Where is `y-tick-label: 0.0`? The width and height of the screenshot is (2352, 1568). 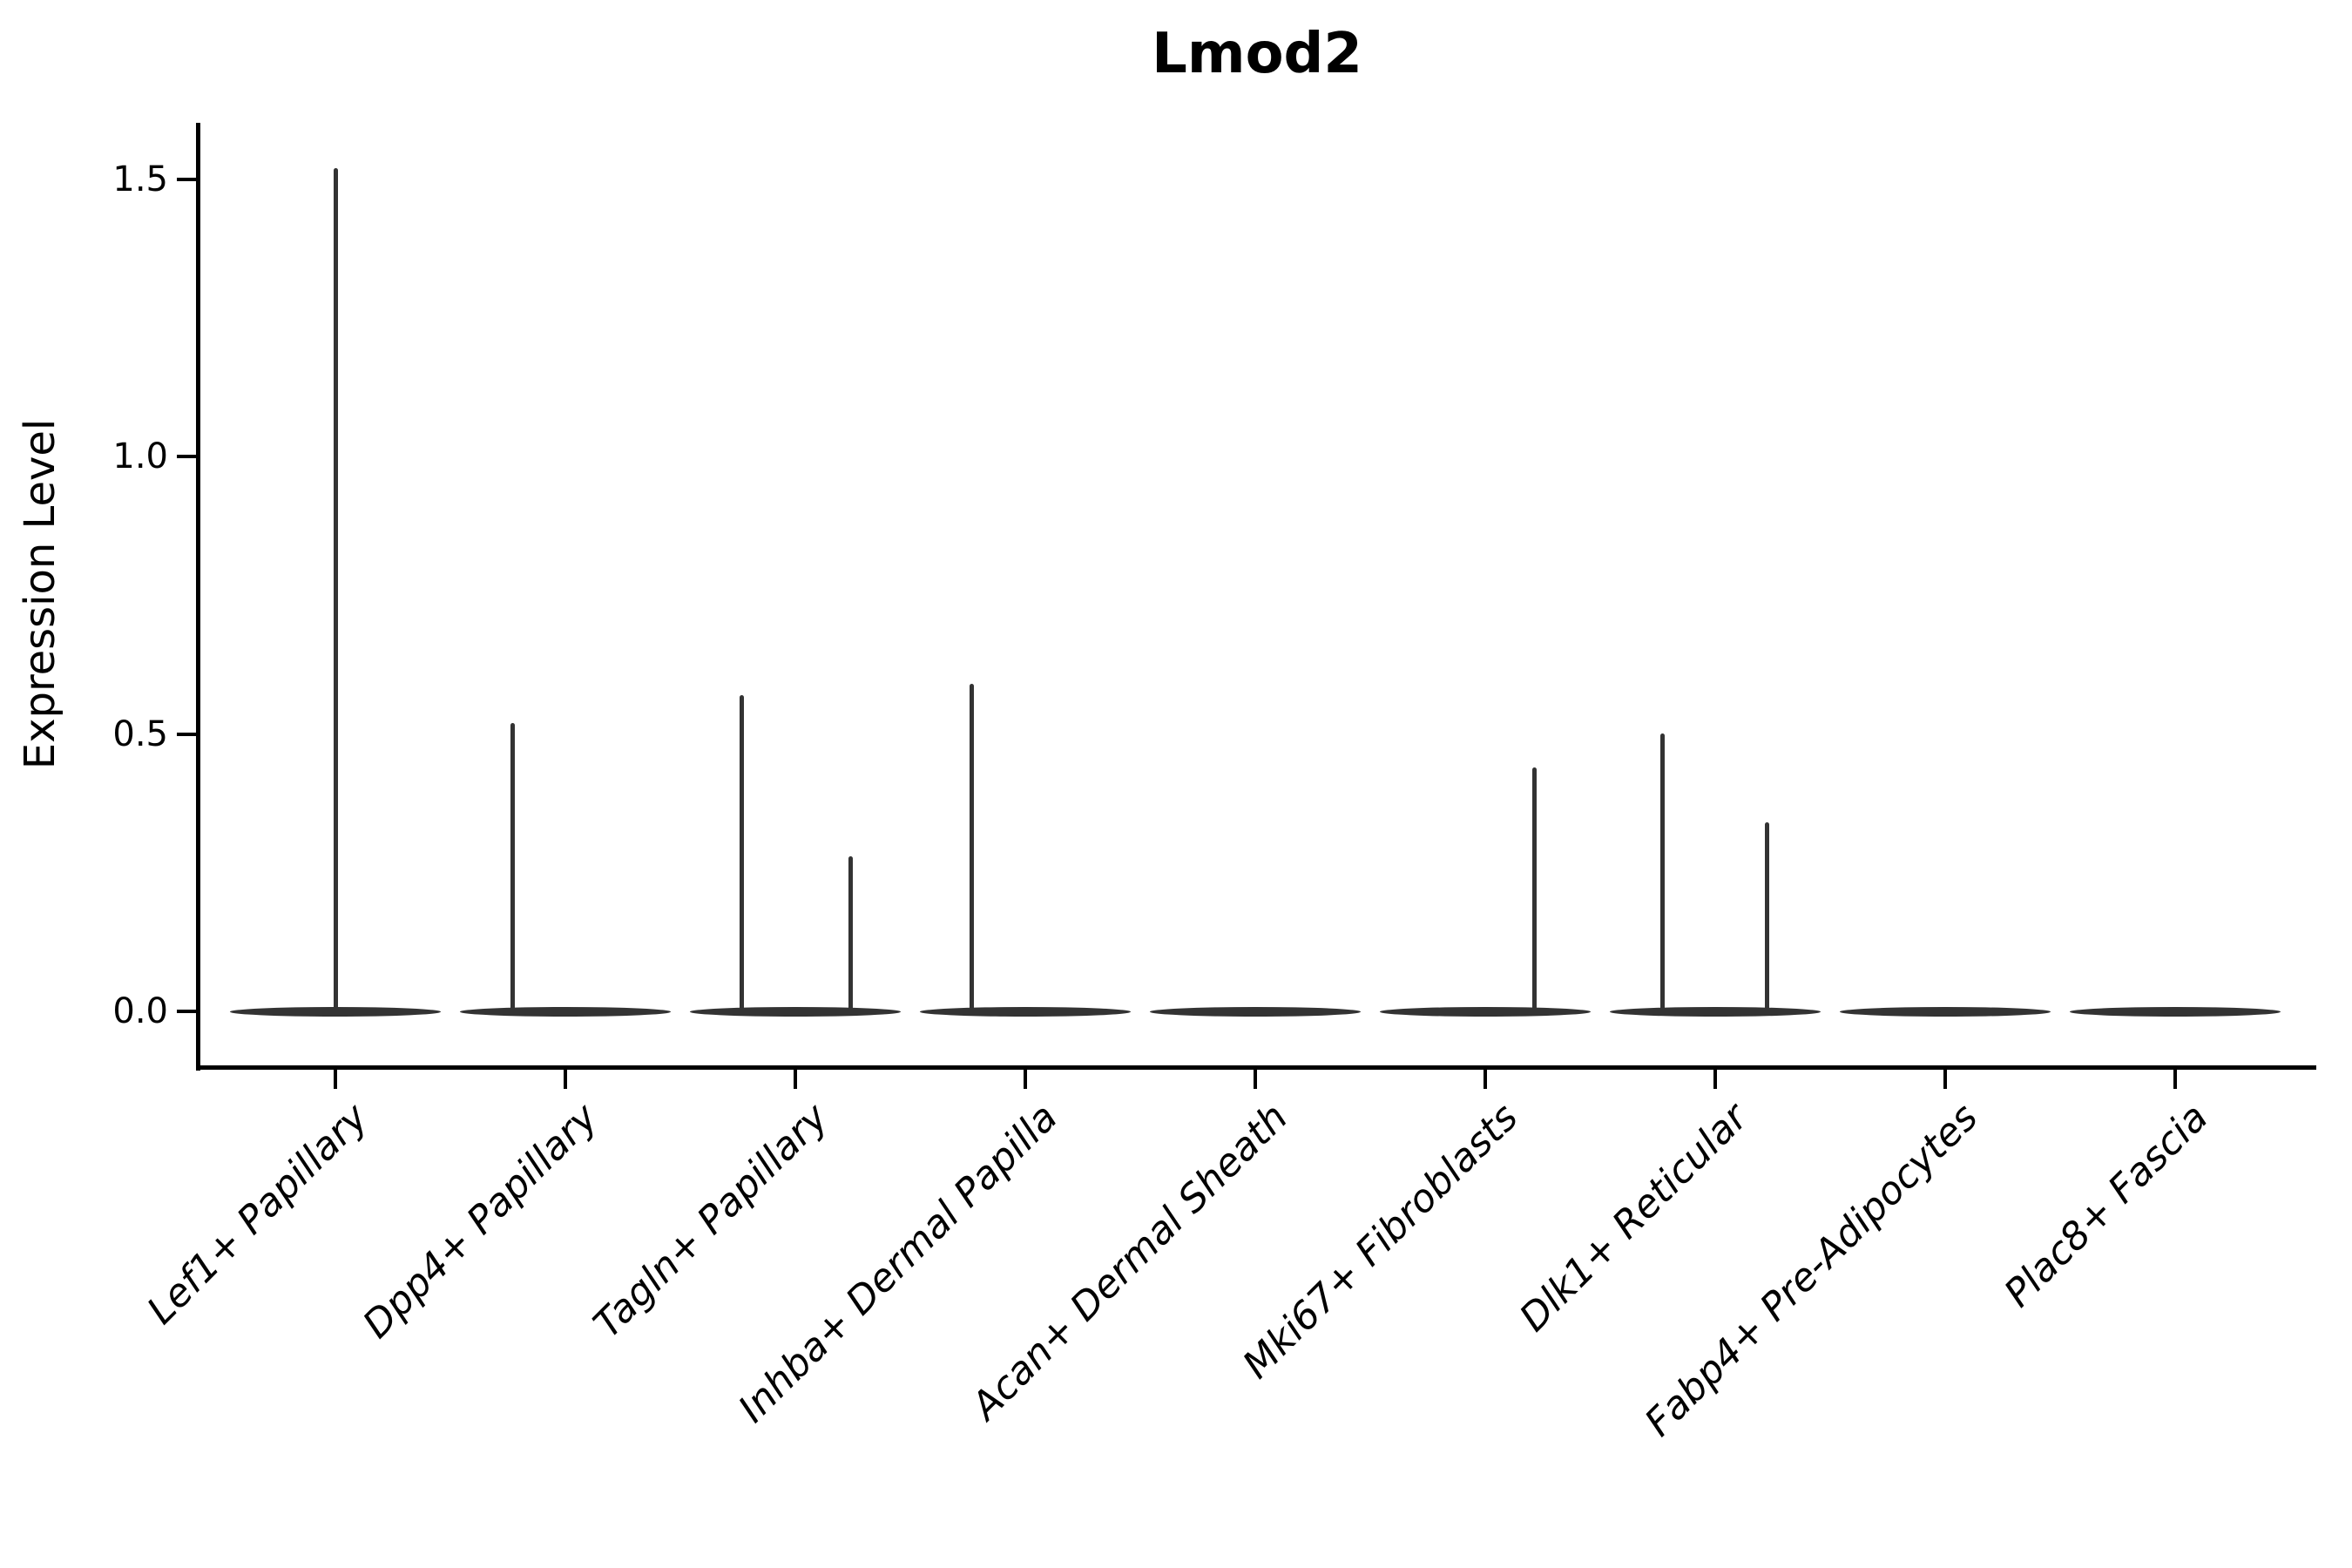
y-tick-label: 0.0 is located at coordinates (140, 1011).